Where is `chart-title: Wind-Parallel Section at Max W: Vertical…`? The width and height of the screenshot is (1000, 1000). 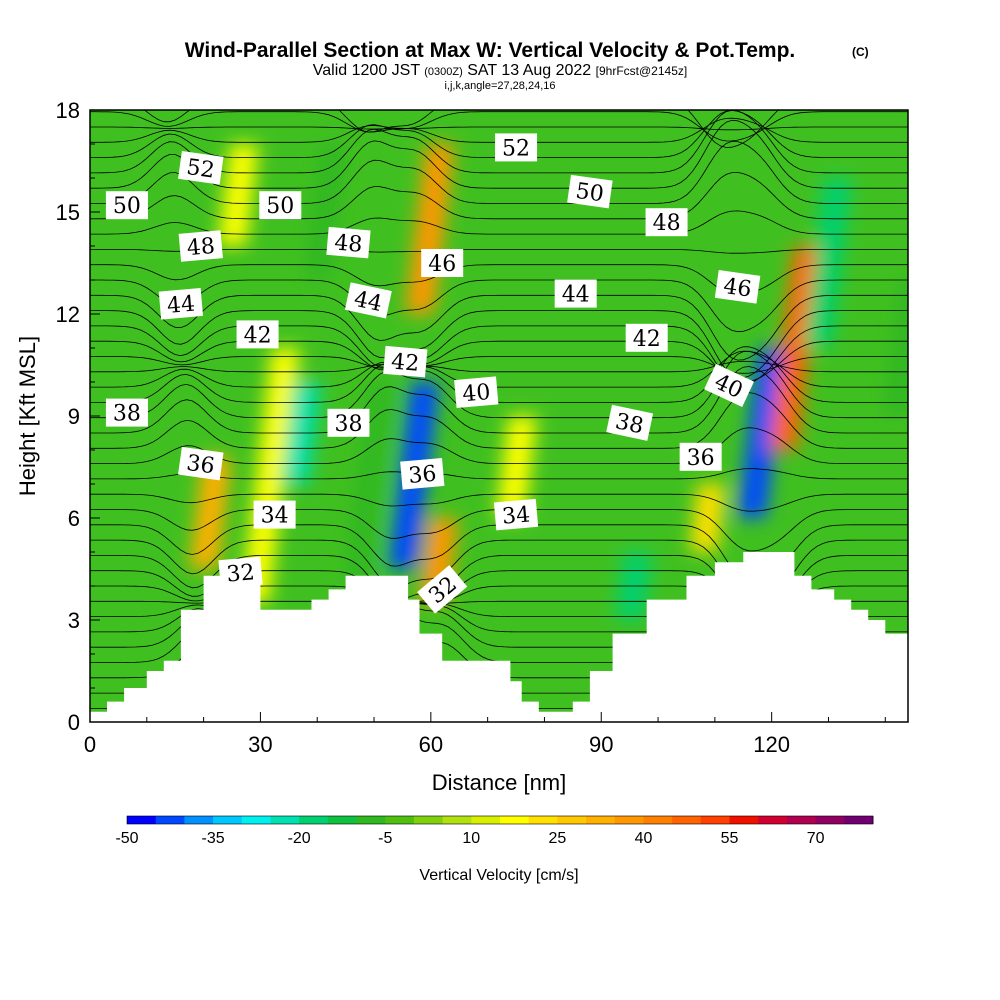 chart-title: Wind-Parallel Section at Max W: Vertical… is located at coordinates (490, 50).